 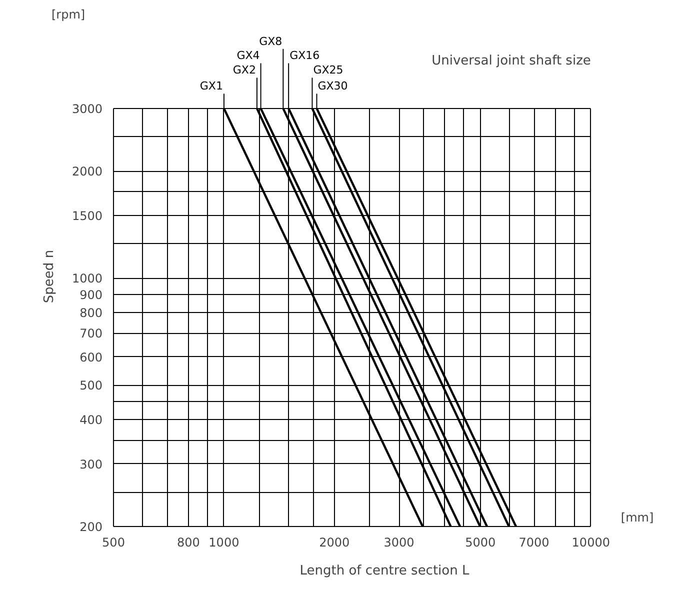 What do you see at coordinates (511, 60) in the screenshot?
I see `legend-title: Universal joint shaft size` at bounding box center [511, 60].